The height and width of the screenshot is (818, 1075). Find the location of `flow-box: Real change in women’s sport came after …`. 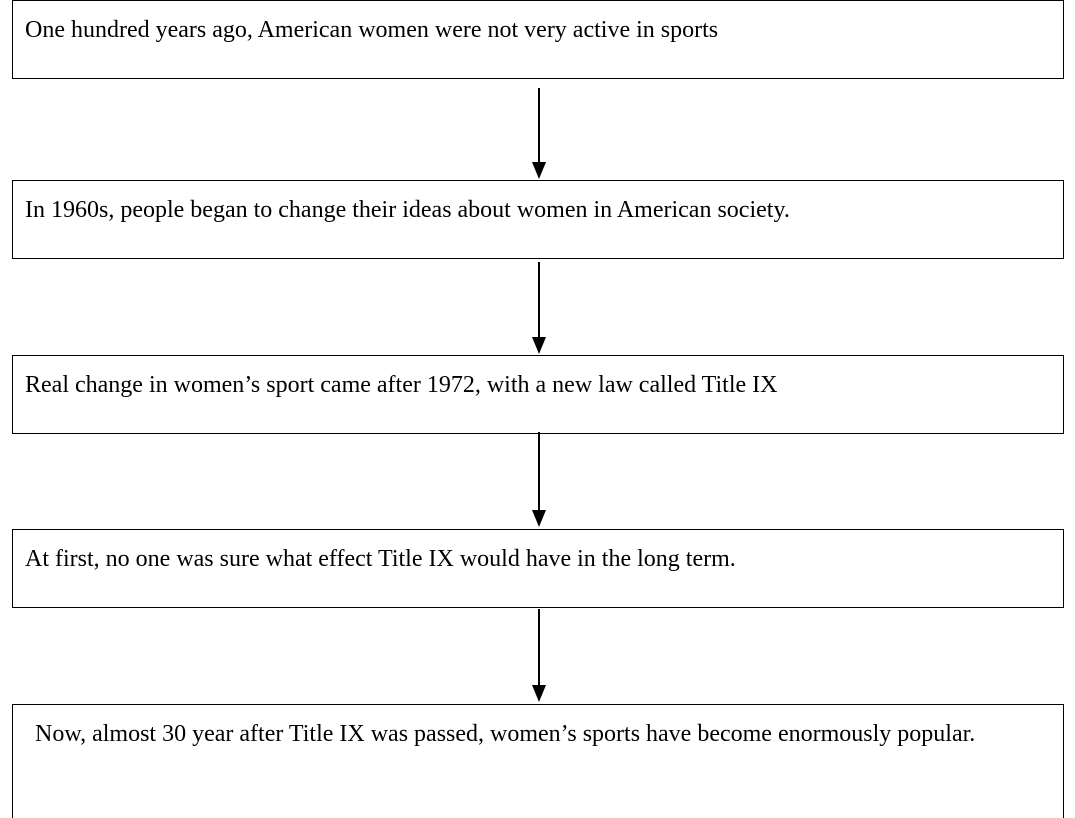

flow-box: Real change in women’s sport came after … is located at coordinates (538, 394).